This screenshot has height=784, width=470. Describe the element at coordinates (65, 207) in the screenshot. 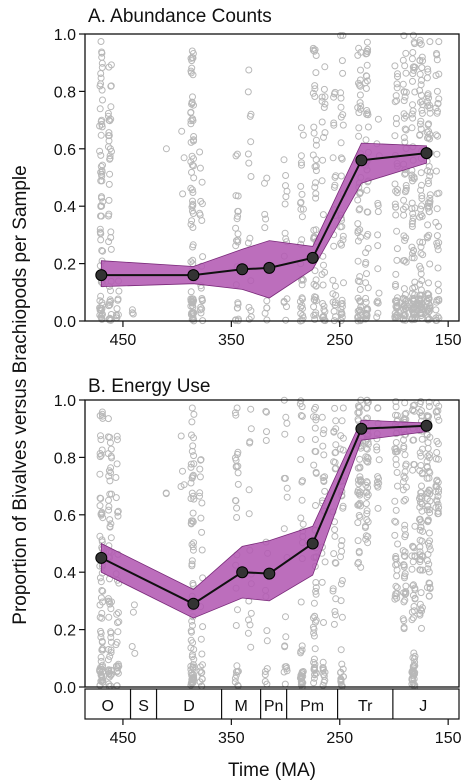

I see `y-tick-label: 0.4` at that location.